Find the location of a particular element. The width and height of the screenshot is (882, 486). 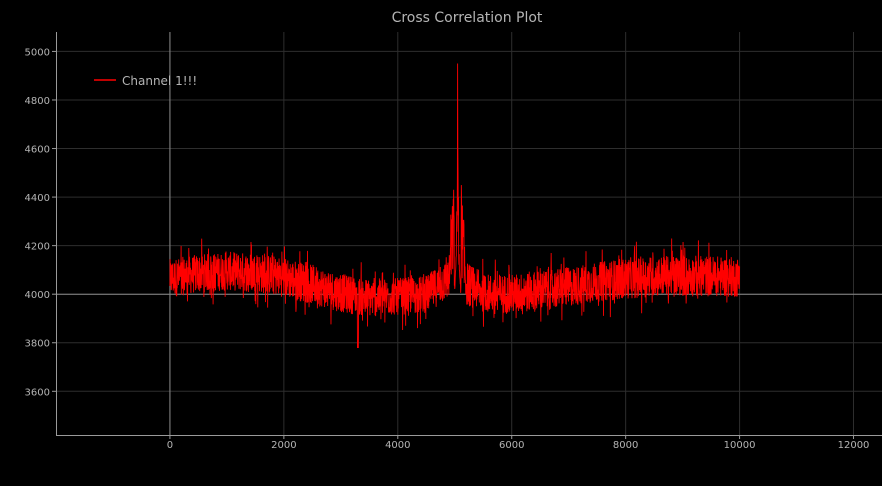

chart-title: Cross Correlation Plot is located at coordinates (467, 18).